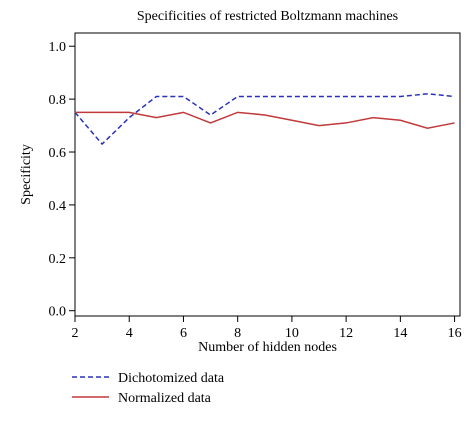 Image resolution: width=474 pixels, height=423 pixels. What do you see at coordinates (148, 388) in the screenshot?
I see `legend: Dichotomized data Normalized data` at bounding box center [148, 388].